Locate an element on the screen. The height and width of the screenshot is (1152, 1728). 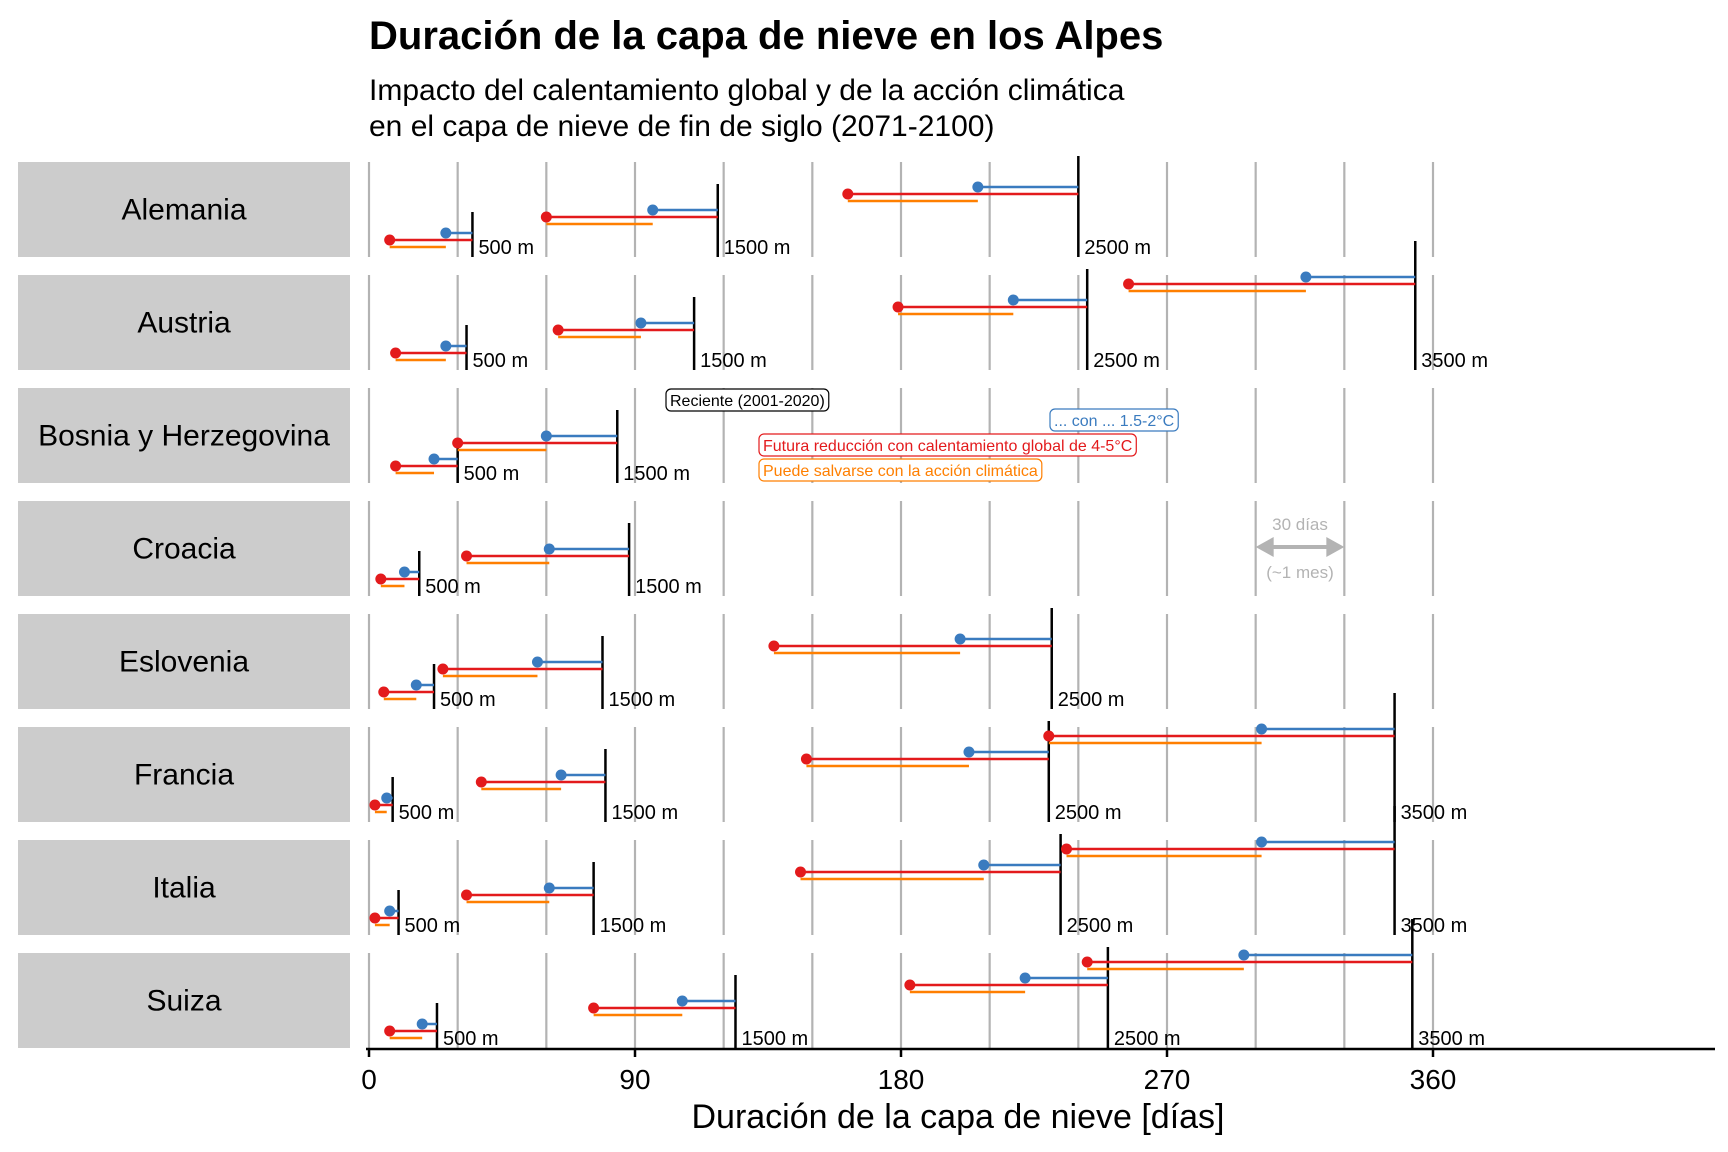
strip-label: Francia is located at coordinates (184, 775).